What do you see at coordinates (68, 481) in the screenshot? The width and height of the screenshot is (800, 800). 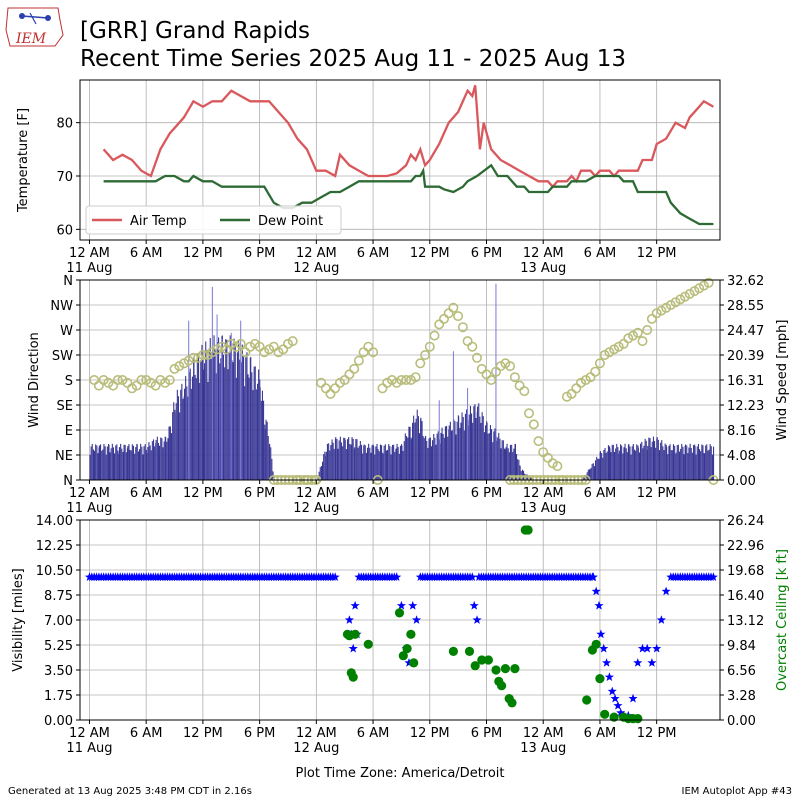 I see `wind-dir-tick-label: N` at bounding box center [68, 481].